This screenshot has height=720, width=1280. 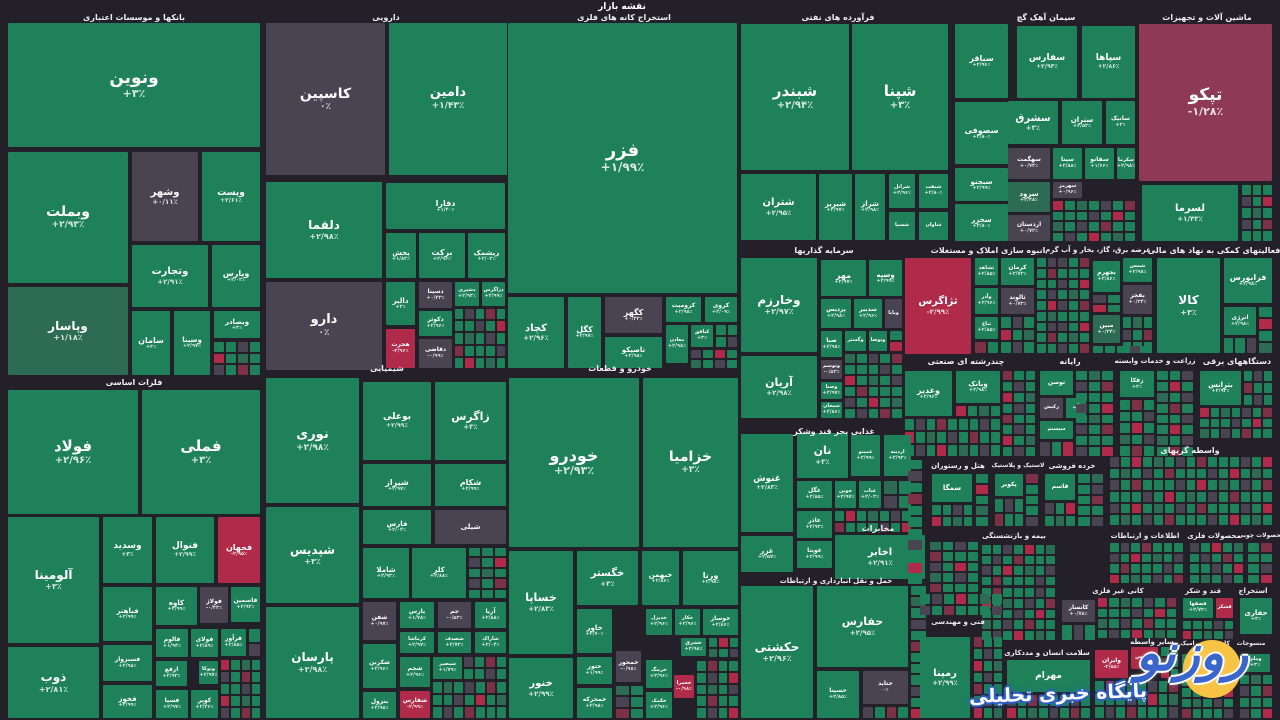 I want to click on stock-cell: فملی +۳٪, so click(x=201, y=452).